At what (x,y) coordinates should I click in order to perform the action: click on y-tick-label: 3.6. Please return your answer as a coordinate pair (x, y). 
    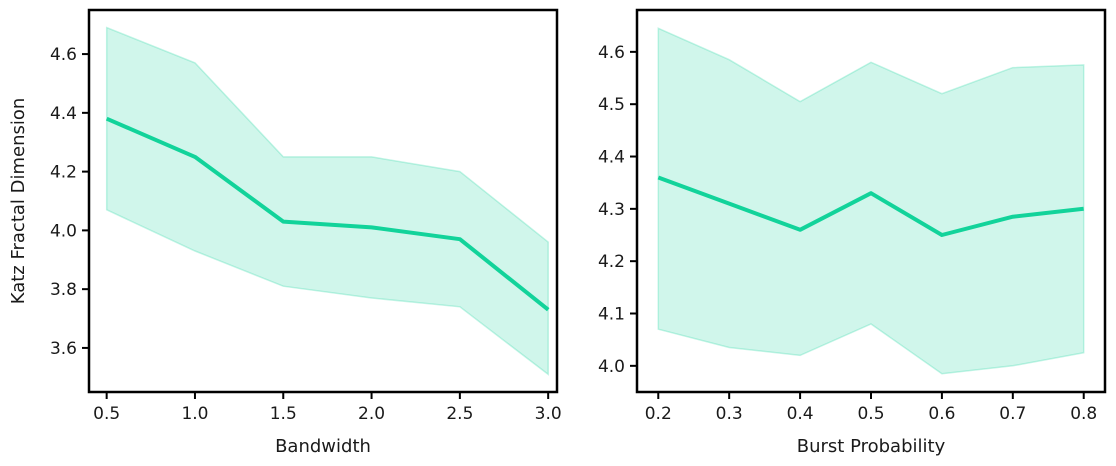
    Looking at the image, I should click on (63, 349).